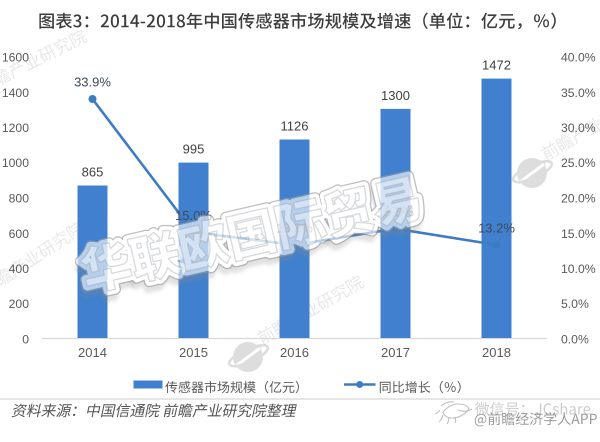 This screenshot has width=600, height=442. What do you see at coordinates (93, 172) in the screenshot?
I see `svg-text: 865` at bounding box center [93, 172].